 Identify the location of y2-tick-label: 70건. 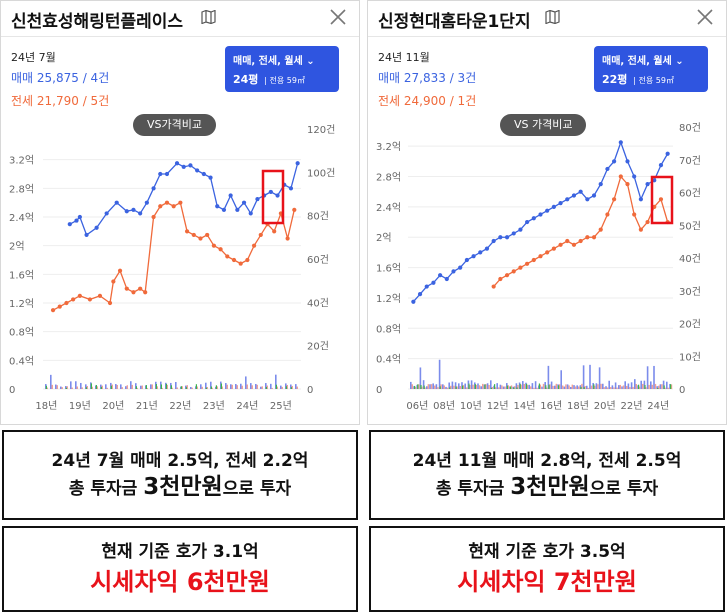
(690, 161).